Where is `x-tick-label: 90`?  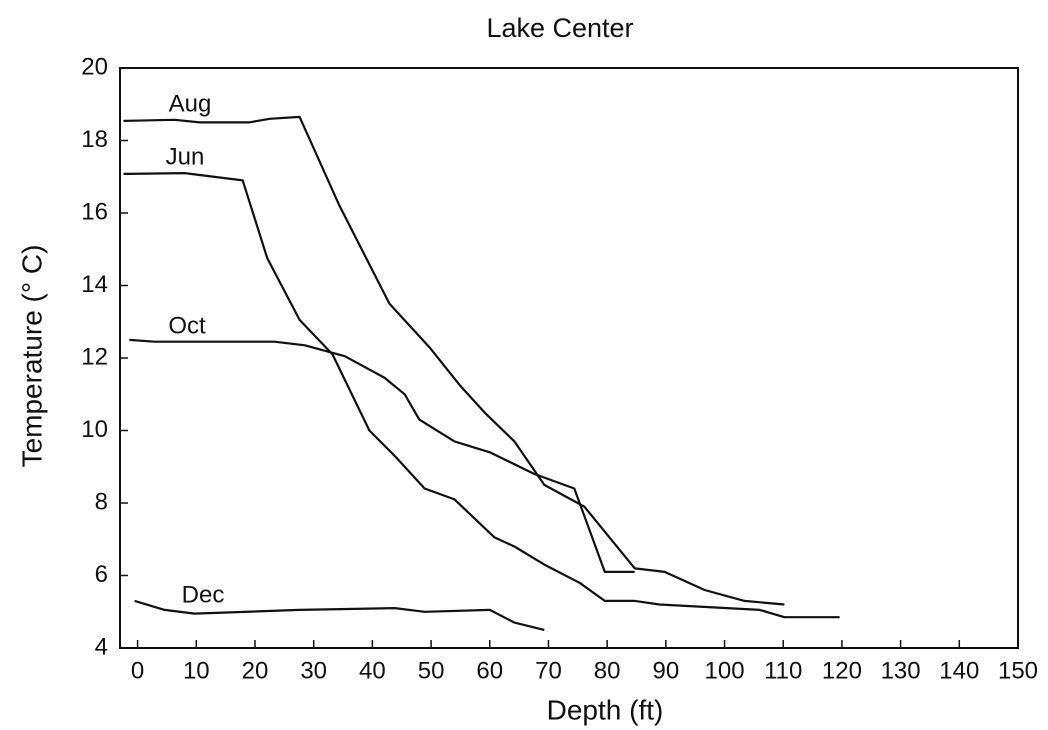
x-tick-label: 90 is located at coordinates (665, 670).